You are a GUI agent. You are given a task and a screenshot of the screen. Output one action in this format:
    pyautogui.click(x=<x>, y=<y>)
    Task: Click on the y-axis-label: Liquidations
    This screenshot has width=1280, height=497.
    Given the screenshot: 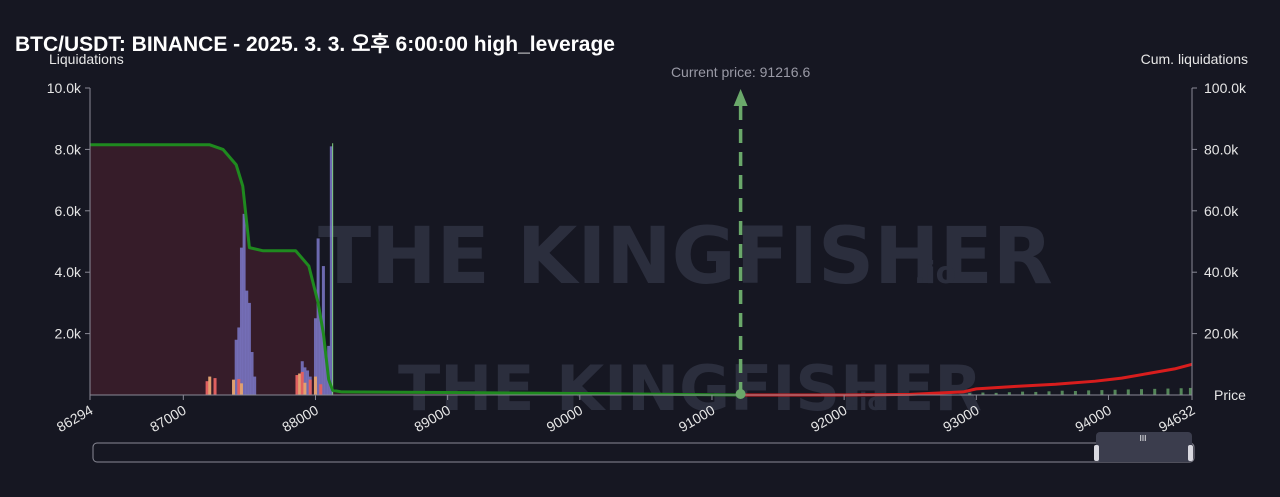 What is the action you would take?
    pyautogui.click(x=86, y=59)
    